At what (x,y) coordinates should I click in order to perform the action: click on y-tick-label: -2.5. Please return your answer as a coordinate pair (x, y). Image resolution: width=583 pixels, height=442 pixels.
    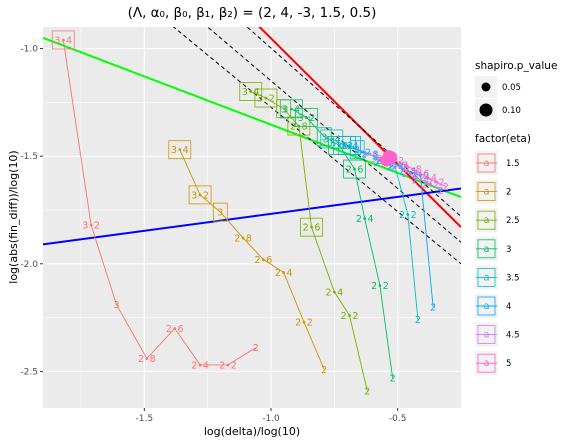
    Looking at the image, I should click on (29, 372).